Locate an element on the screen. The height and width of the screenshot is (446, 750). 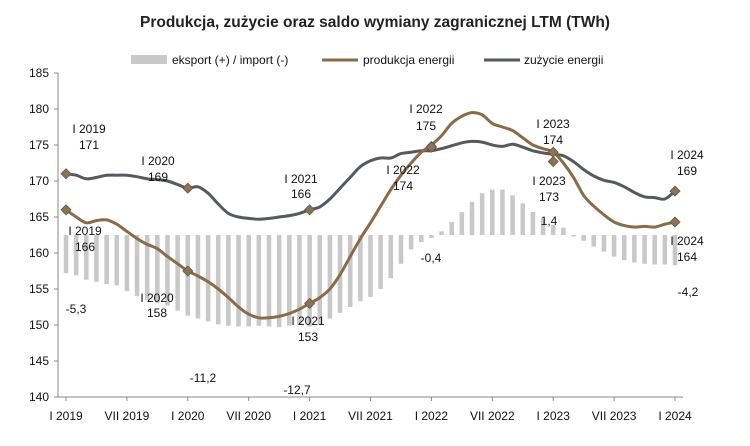
x-tick-label: I 2020 is located at coordinates (188, 416).